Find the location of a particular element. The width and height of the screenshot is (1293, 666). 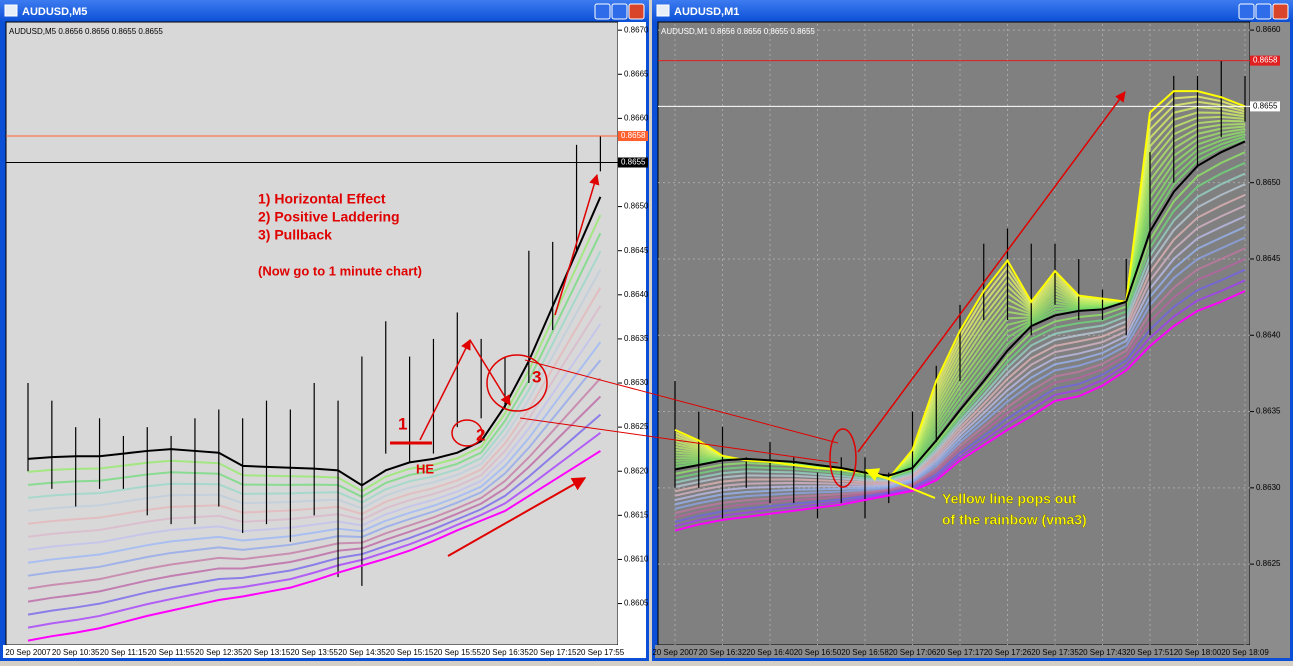

x-tick-label: 20 Sep 13:15 is located at coordinates (267, 652).